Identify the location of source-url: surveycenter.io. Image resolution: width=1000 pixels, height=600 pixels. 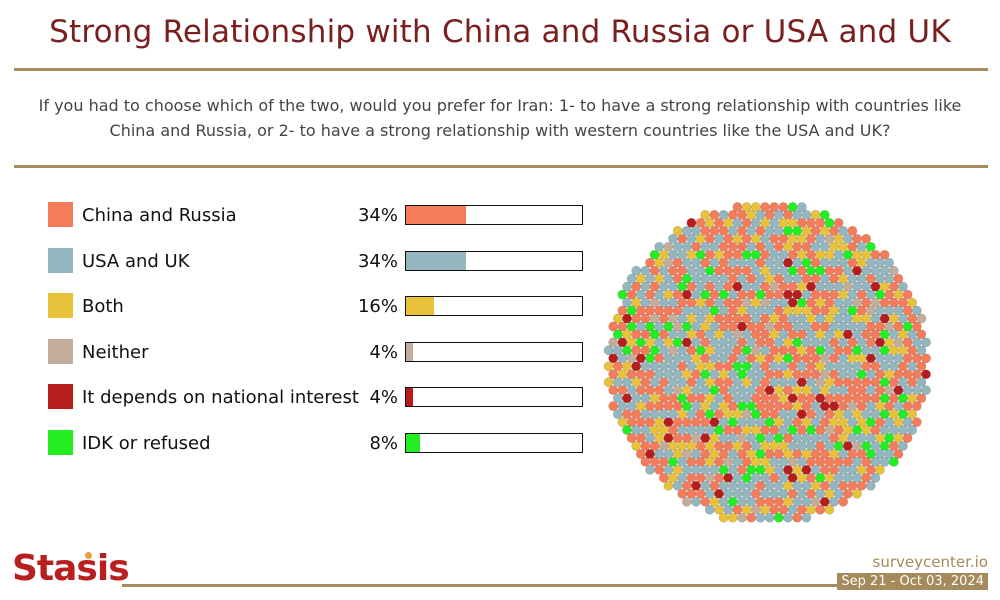
(930, 562).